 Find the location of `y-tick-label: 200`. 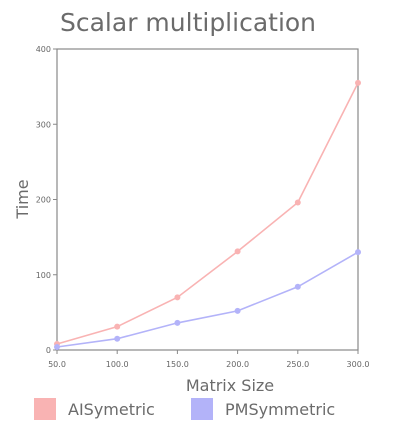

y-tick-label: 200 is located at coordinates (43, 200).